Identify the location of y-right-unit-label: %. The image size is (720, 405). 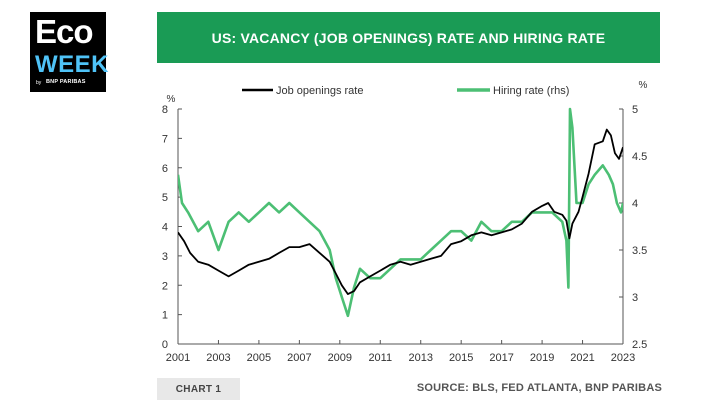
(643, 85).